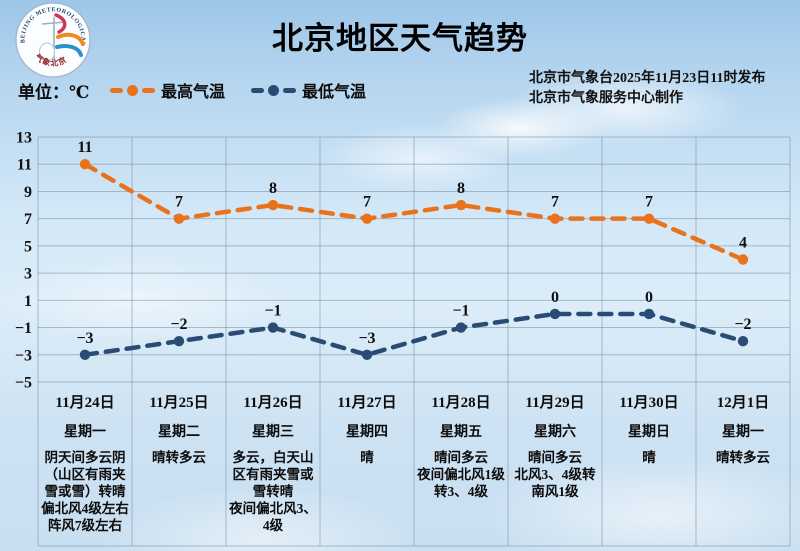  What do you see at coordinates (28, 301) in the screenshot?
I see `y-axis-tick-label: 1` at bounding box center [28, 301].